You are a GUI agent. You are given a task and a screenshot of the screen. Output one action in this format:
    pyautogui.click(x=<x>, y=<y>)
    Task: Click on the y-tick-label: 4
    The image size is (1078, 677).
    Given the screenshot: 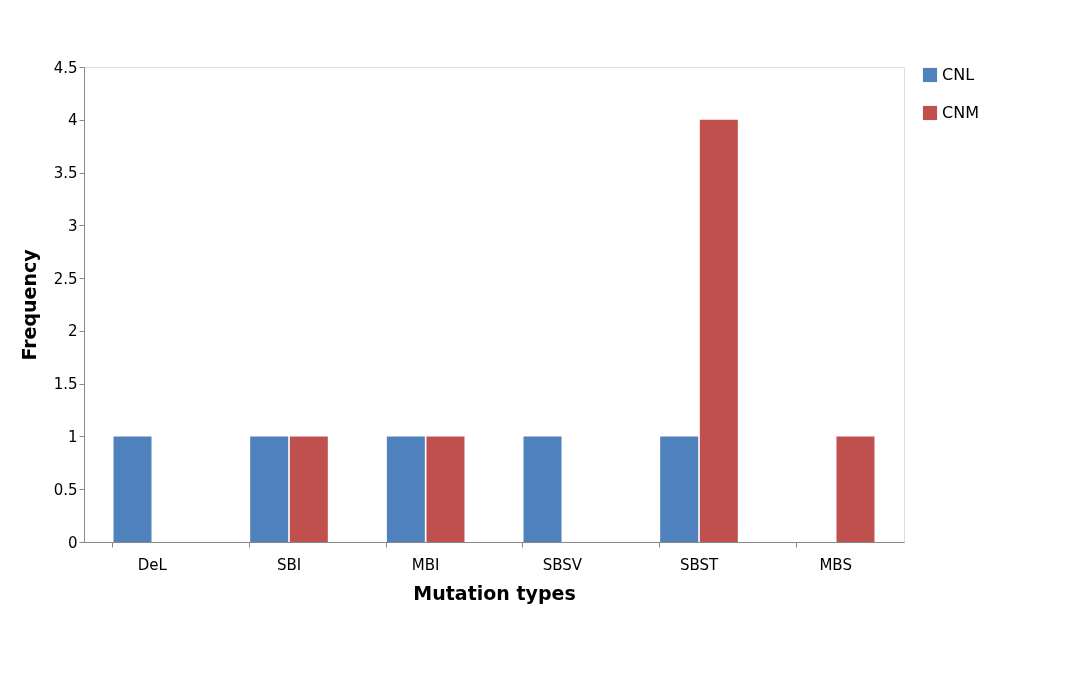 What is the action you would take?
    pyautogui.click(x=72, y=120)
    